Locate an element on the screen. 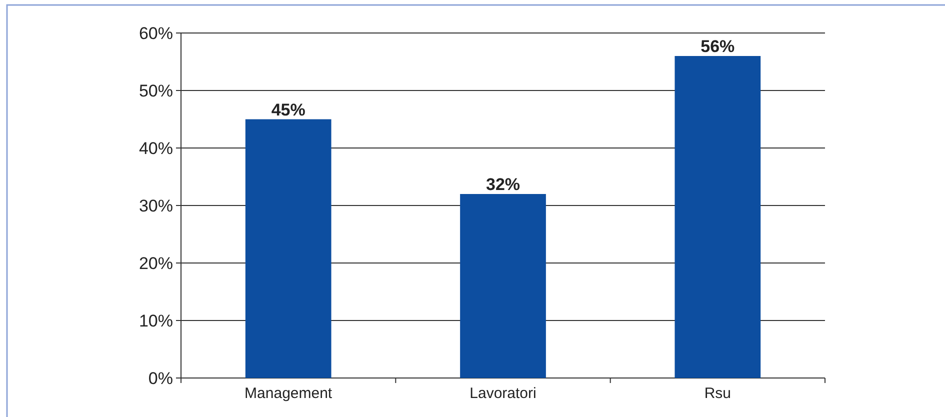 Image resolution: width=945 pixels, height=417 pixels. y-tick-label: 60% is located at coordinates (155, 33).